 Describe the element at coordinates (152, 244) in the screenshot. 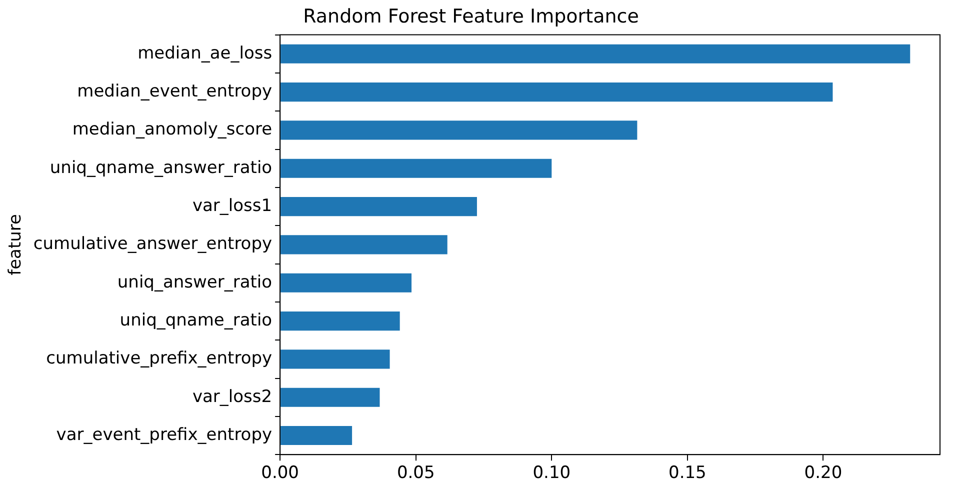

I see `y-tick-label: cumulative_answer_entropy` at that location.